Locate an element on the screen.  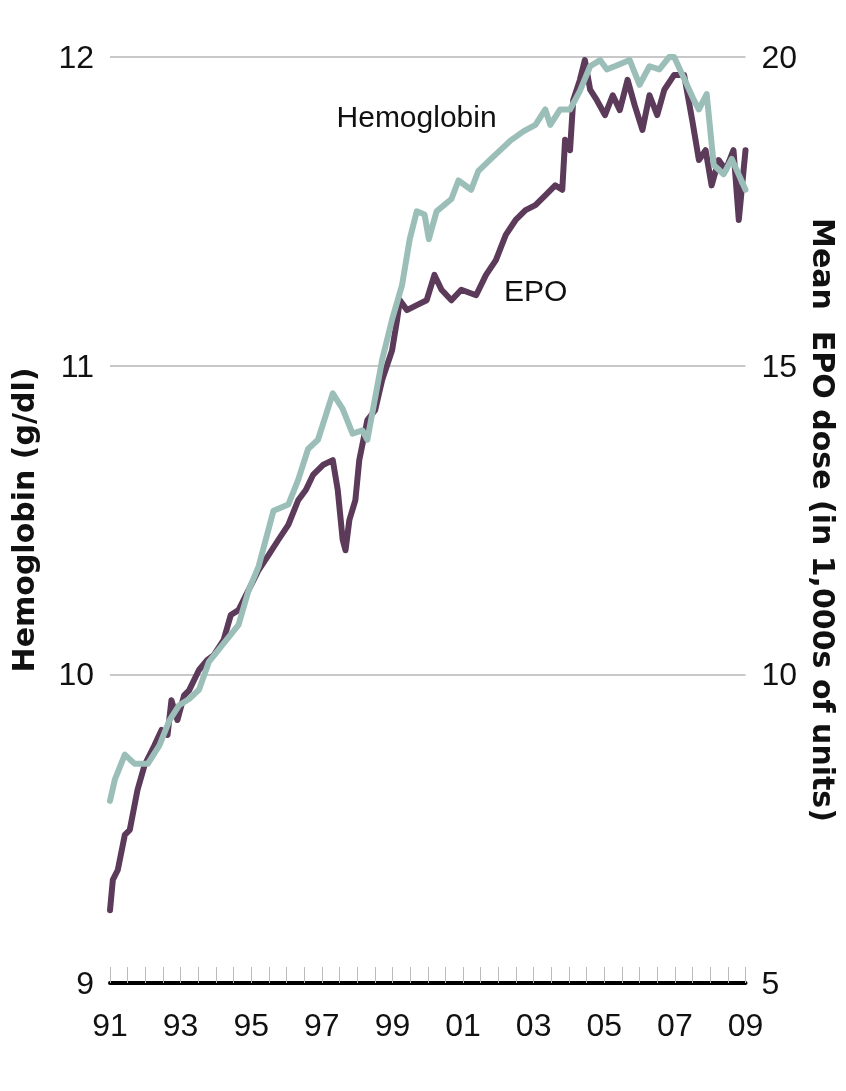
x-tick-label: 09 is located at coordinates (745, 1025).